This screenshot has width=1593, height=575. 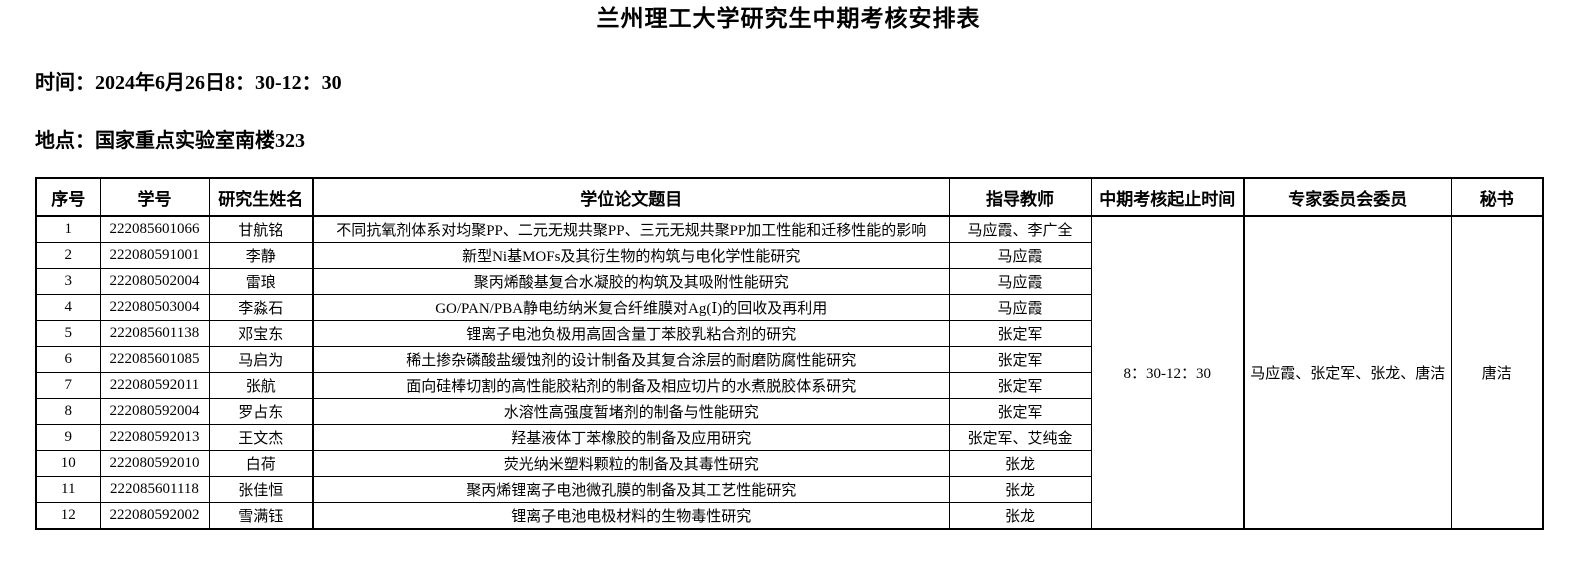 What do you see at coordinates (170, 141) in the screenshot?
I see `location-line: 地点：国家重点实验室南楼323` at bounding box center [170, 141].